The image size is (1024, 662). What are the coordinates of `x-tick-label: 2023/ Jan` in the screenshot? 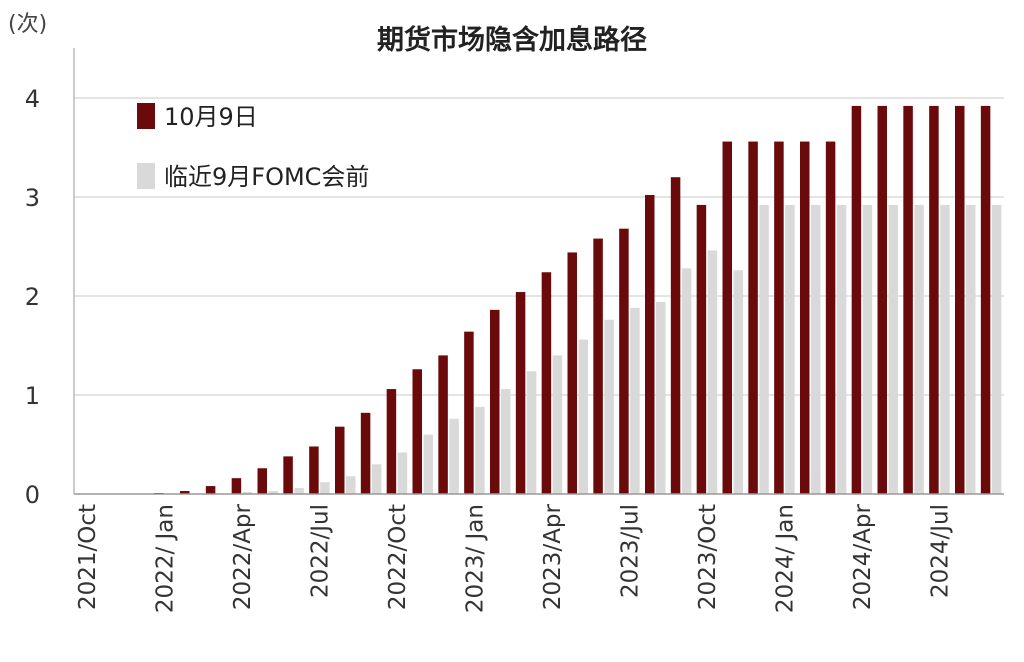 It's located at (475, 558).